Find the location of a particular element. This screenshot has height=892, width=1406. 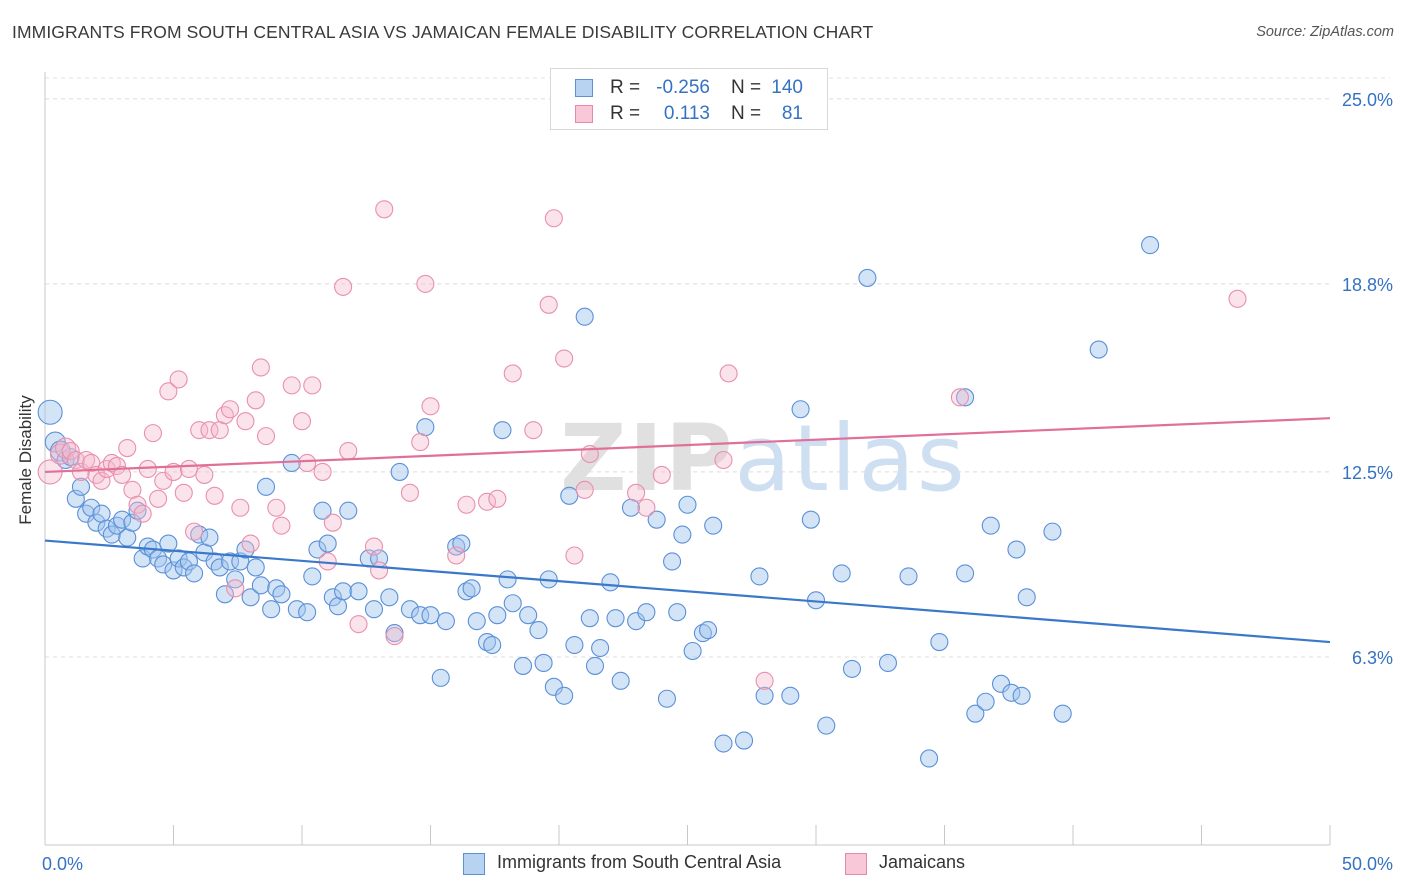

watermark-zip: ZIP is located at coordinates (647, 458).